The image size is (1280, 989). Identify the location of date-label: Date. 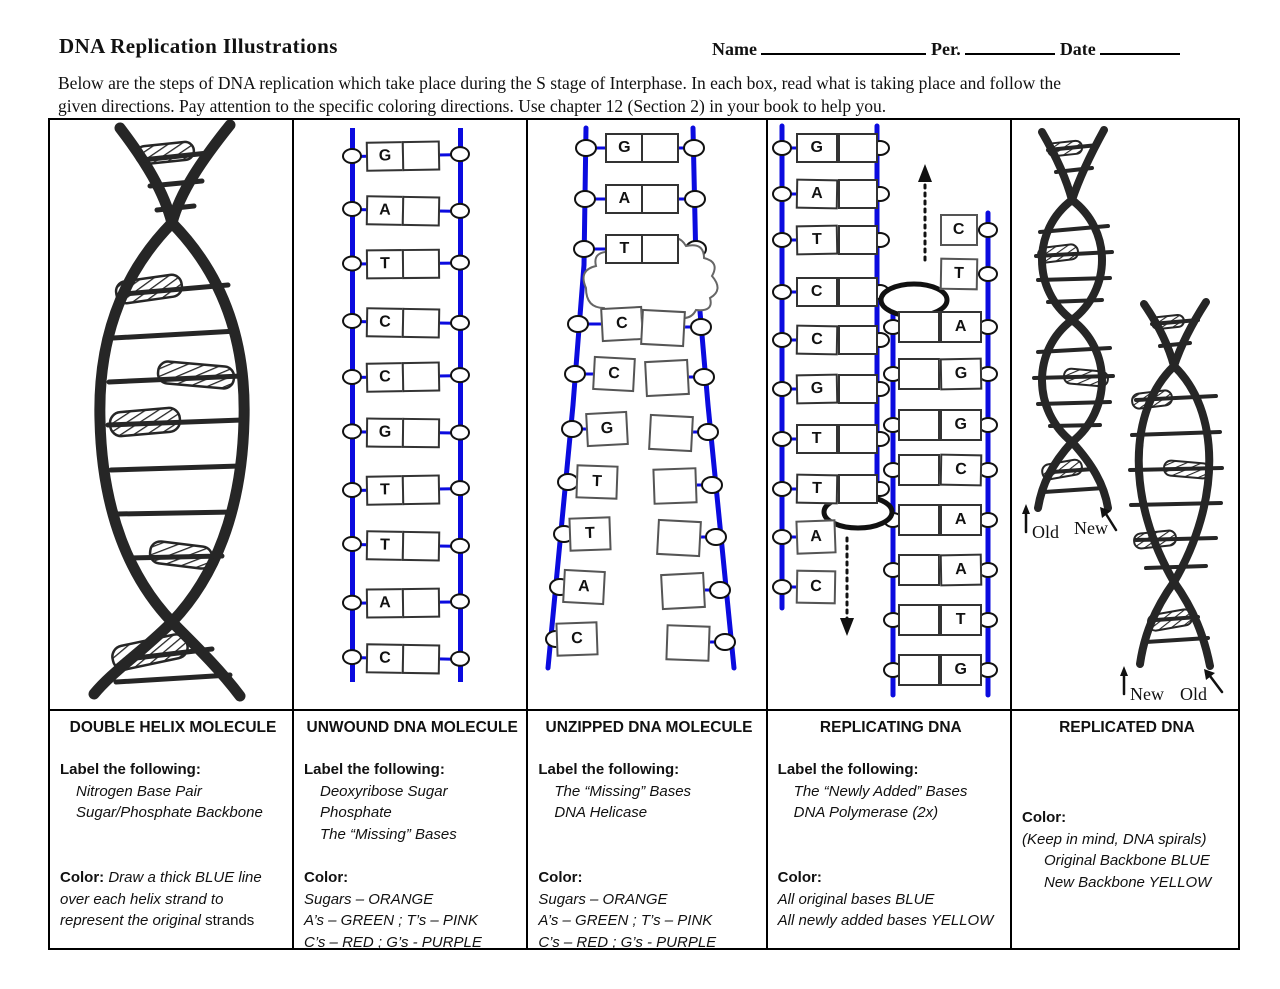
(1077, 49).